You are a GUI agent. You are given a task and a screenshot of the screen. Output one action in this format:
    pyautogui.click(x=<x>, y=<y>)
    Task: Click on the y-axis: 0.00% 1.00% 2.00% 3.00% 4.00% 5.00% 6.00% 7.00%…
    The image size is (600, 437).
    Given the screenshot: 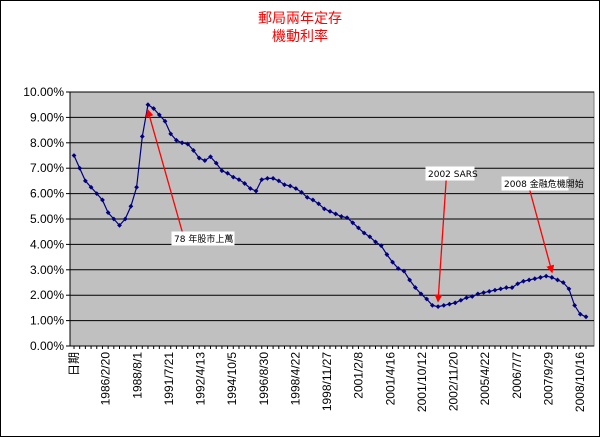 What is the action you would take?
    pyautogui.click(x=47, y=219)
    